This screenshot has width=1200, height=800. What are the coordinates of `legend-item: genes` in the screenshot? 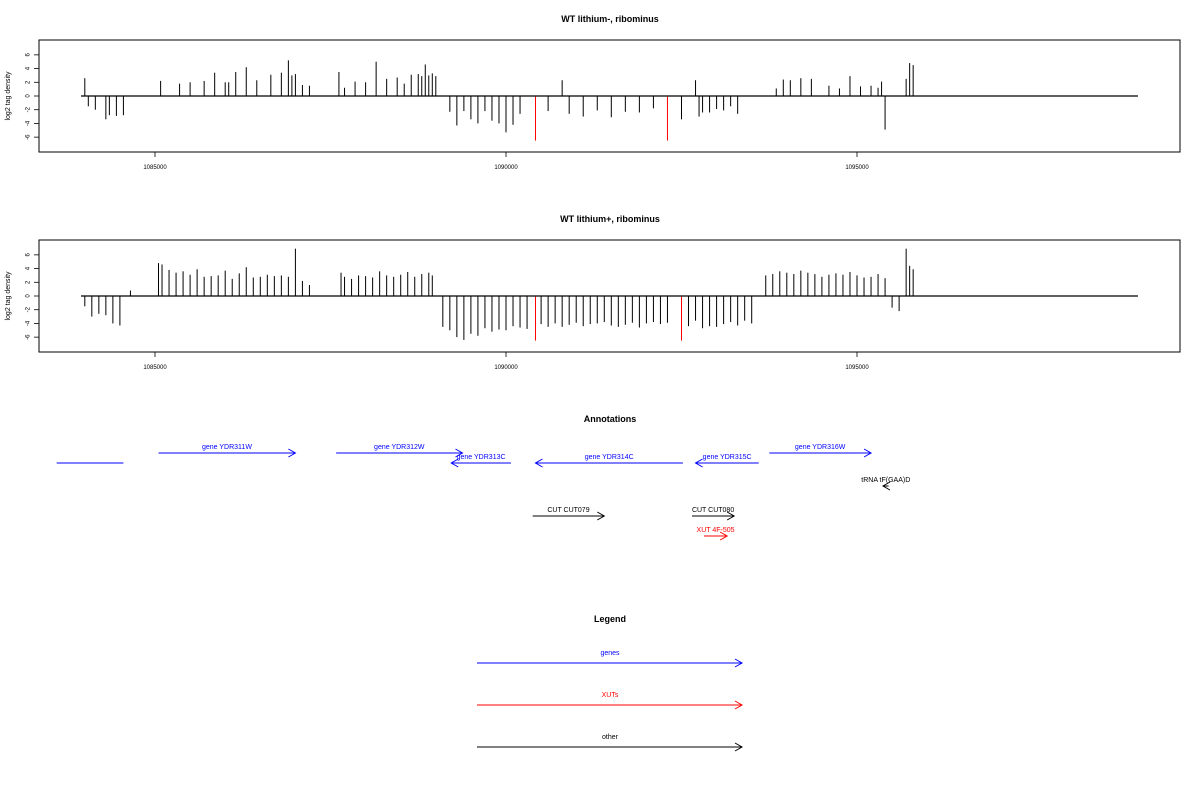 It's located at (610, 659).